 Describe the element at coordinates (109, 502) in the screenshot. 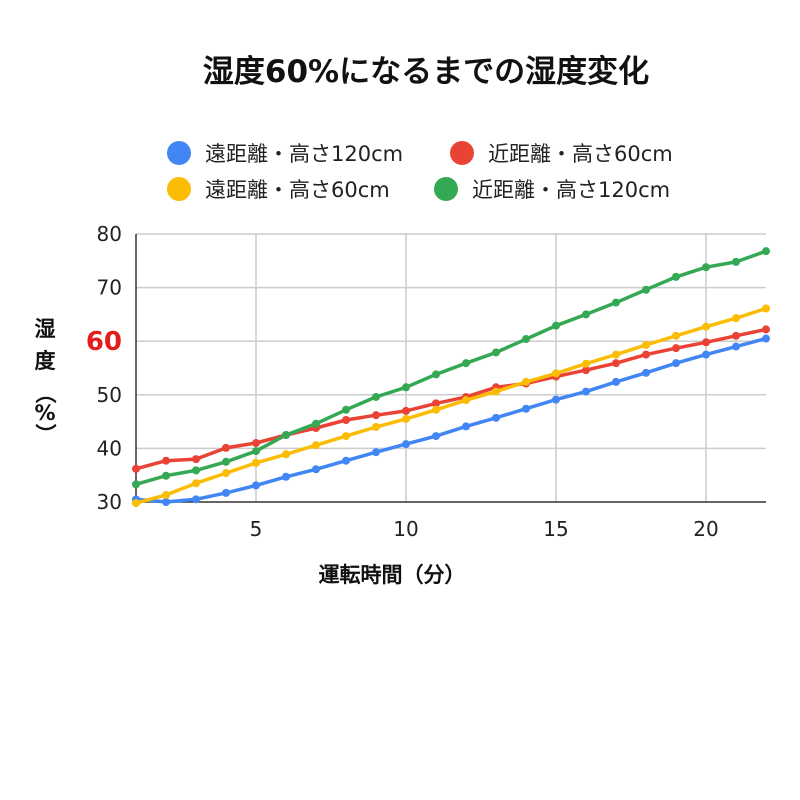

I see `y-tick-label: 30` at that location.